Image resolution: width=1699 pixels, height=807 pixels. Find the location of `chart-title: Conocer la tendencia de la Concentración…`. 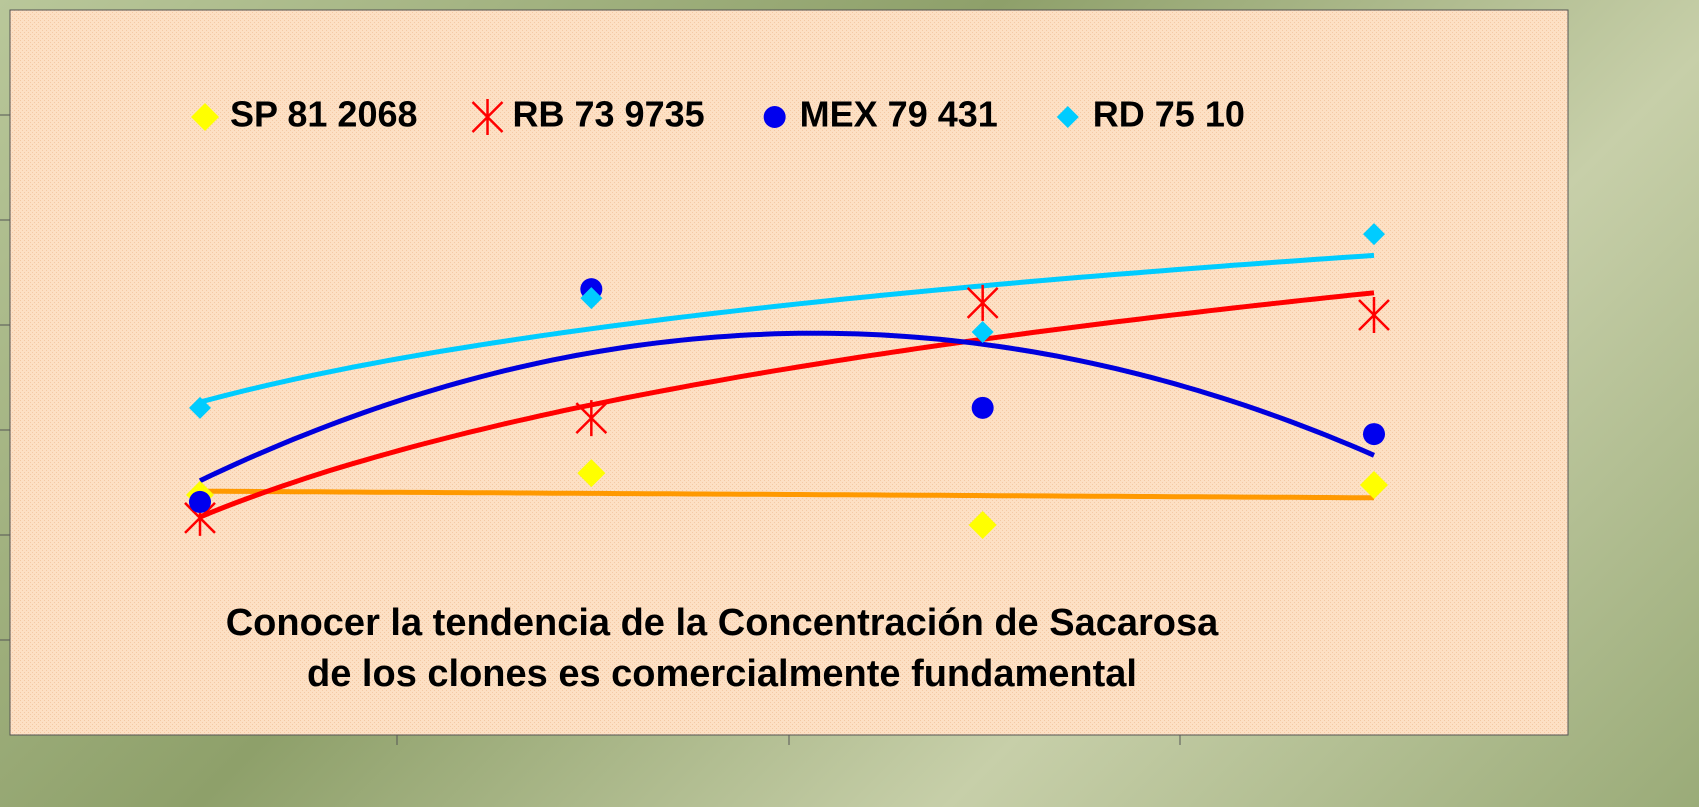

chart-title: Conocer la tendencia de la Concentración… is located at coordinates (722, 648).